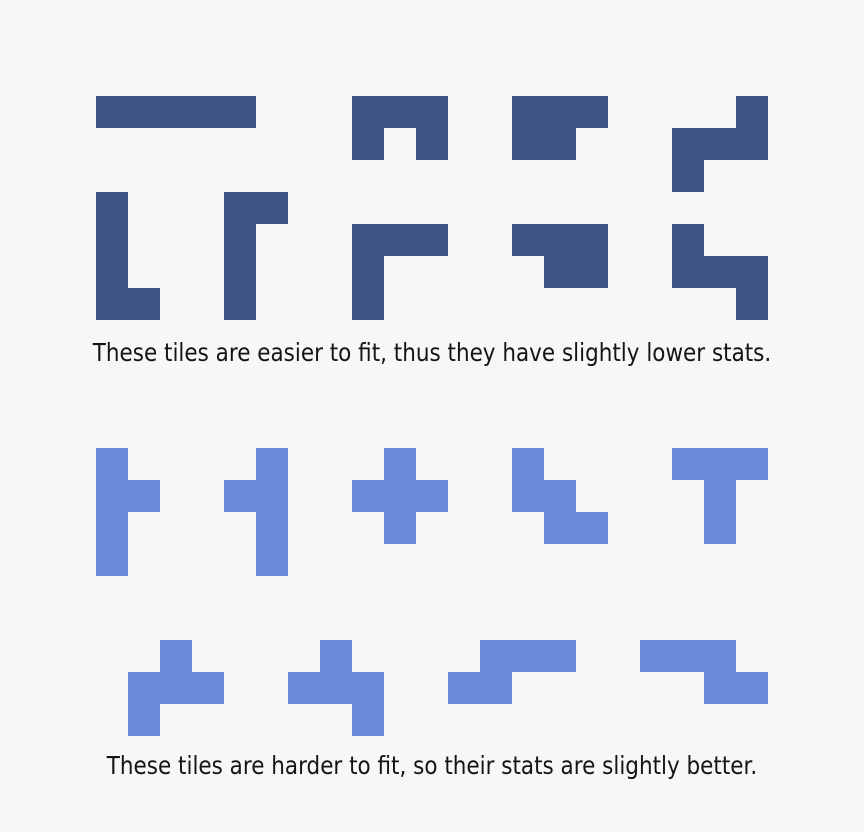 The width and height of the screenshot is (864, 832). I want to click on tile-p, so click(560, 128).